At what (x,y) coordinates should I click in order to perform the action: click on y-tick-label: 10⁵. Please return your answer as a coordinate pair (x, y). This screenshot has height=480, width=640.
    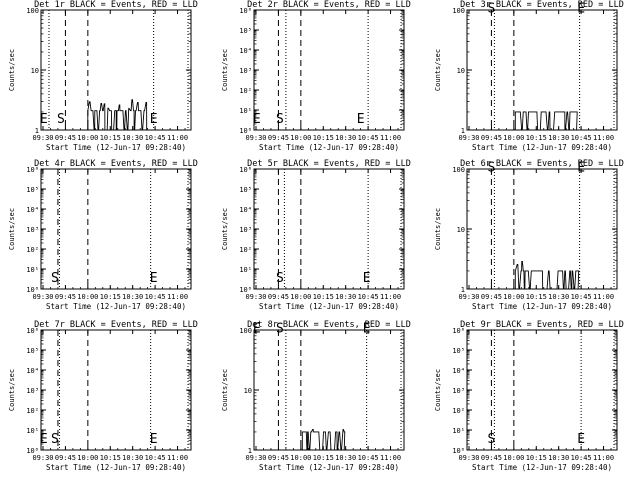
    Looking at the image, I should click on (458, 351).